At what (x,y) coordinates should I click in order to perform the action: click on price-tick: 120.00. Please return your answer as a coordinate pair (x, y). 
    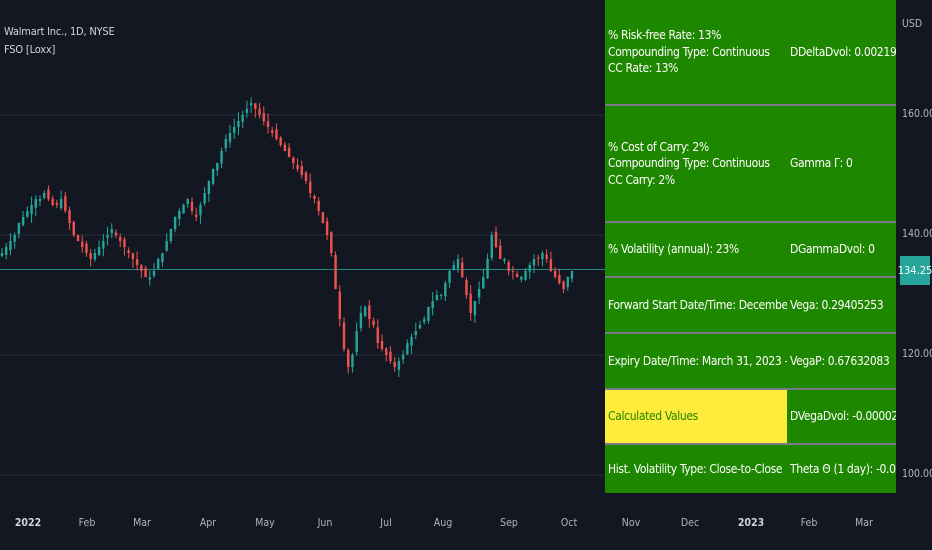
    Looking at the image, I should click on (917, 354).